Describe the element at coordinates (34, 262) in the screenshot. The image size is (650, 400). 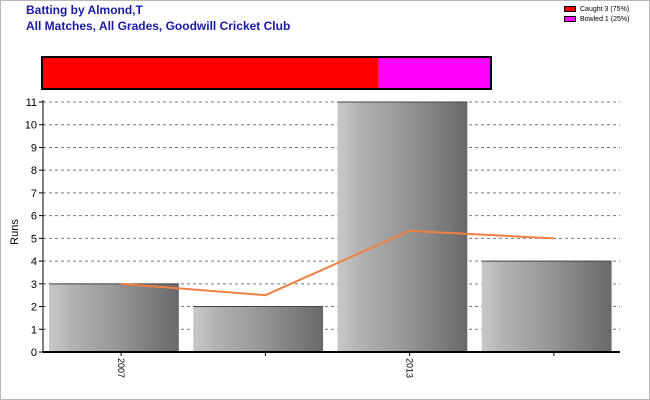
I see `y-tick-label: 4` at that location.